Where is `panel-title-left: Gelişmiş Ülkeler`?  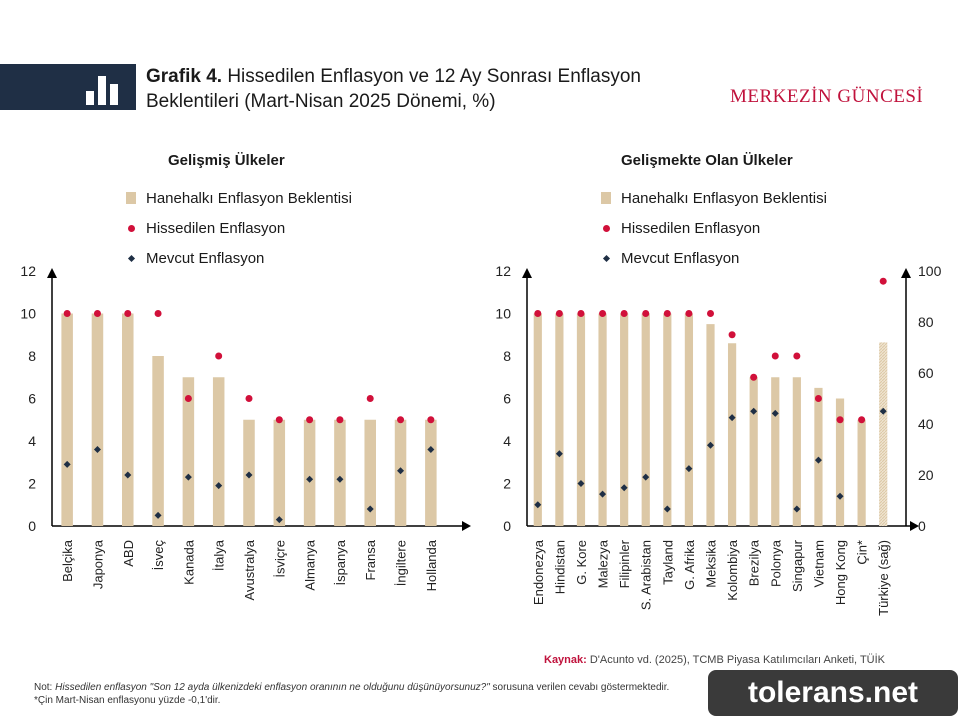
panel-title-left: Gelişmiş Ülkeler is located at coordinates (226, 160).